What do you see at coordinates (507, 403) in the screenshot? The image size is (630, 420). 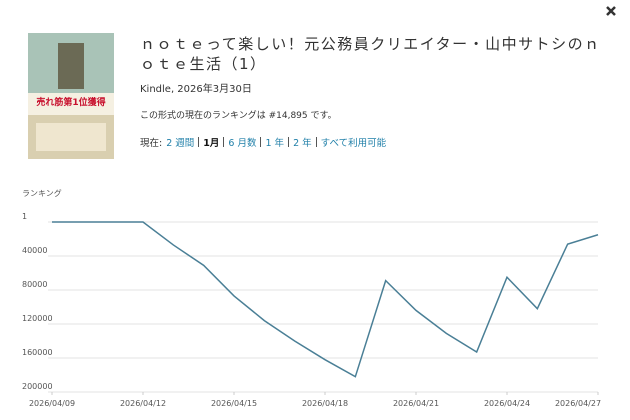 I see `x-tick-label: 2026/04/24` at bounding box center [507, 403].